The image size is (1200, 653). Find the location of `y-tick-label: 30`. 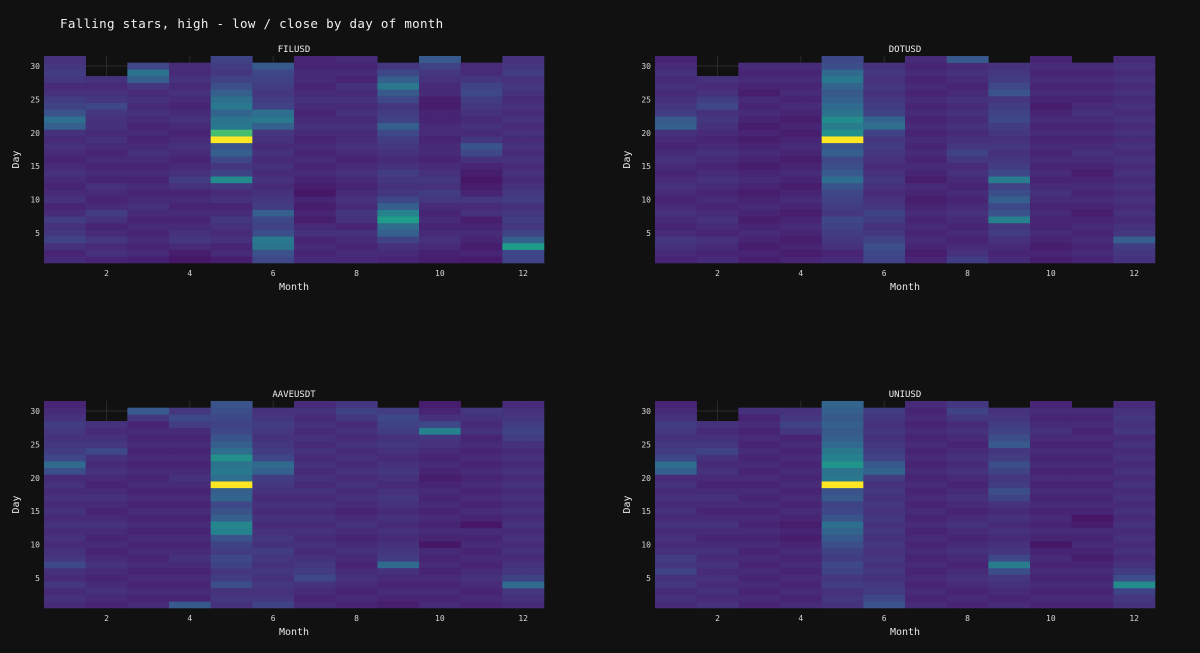

y-tick-label: 30 is located at coordinates (646, 66).